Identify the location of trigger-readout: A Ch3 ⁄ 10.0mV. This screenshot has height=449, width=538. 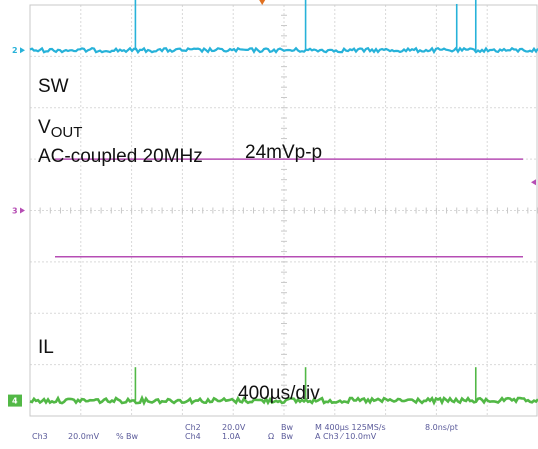
(346, 436).